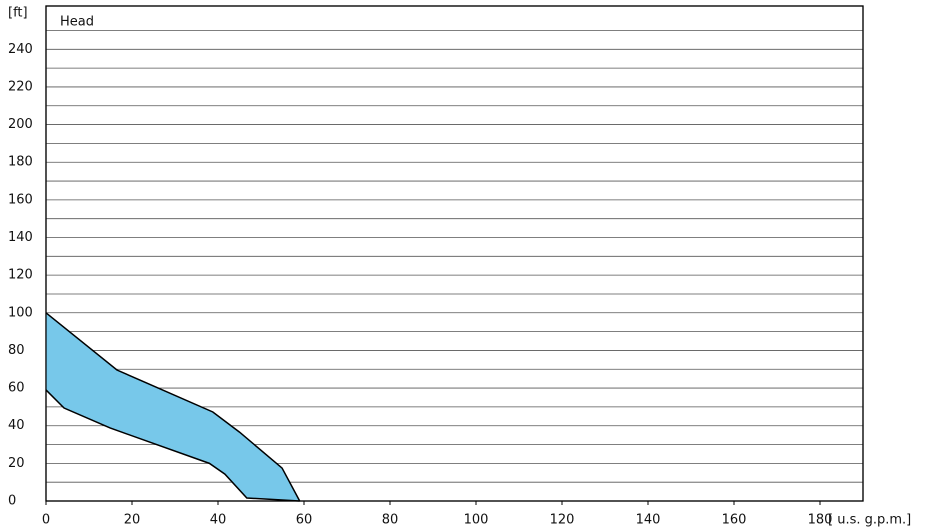 This screenshot has width=928, height=531. What do you see at coordinates (20, 86) in the screenshot?
I see `y-tick-label: 220` at bounding box center [20, 86].